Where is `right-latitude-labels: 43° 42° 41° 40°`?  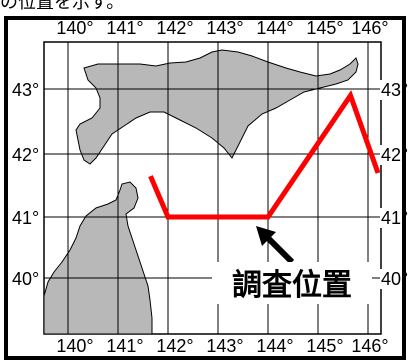
right-latitude-labels: 43° 42° 41° 40° is located at coordinates (394, 184).